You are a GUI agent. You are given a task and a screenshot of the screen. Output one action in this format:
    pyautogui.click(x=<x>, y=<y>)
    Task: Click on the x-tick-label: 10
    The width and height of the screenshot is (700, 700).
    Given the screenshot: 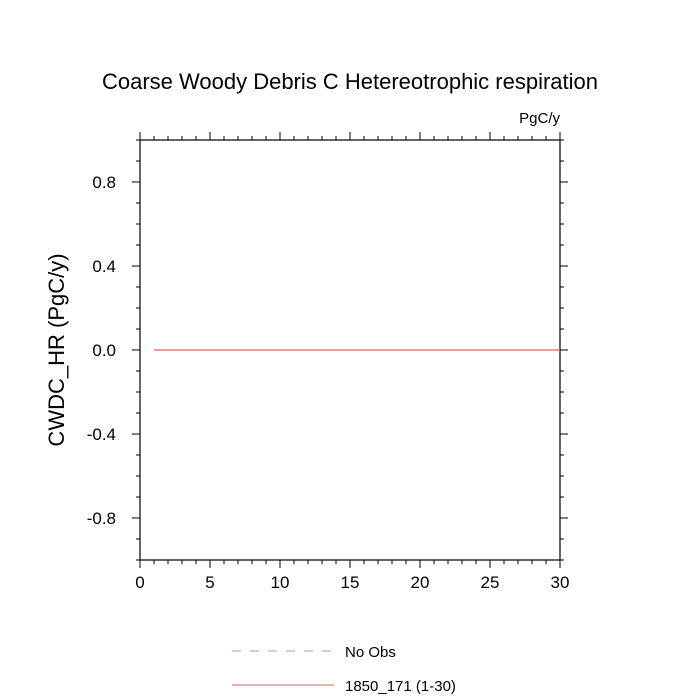 What is the action you would take?
    pyautogui.click(x=280, y=582)
    